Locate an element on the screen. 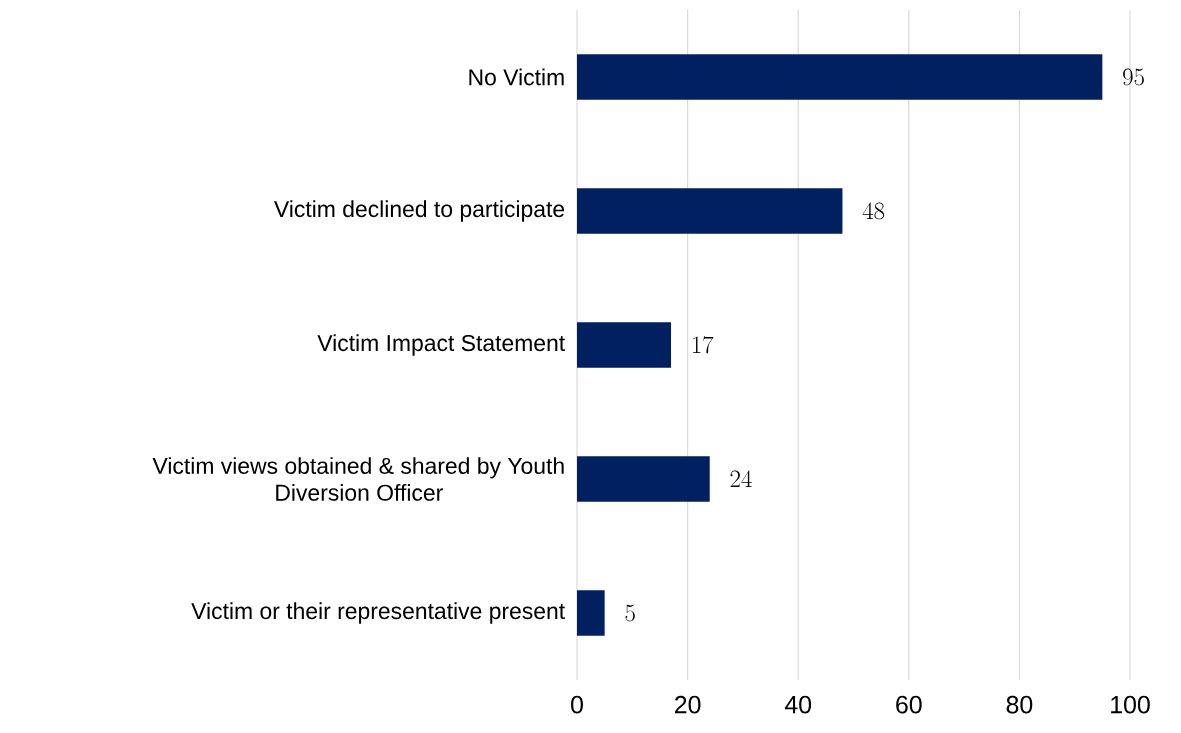 This screenshot has height=733, width=1181. x-tick-label: 20 is located at coordinates (688, 704).